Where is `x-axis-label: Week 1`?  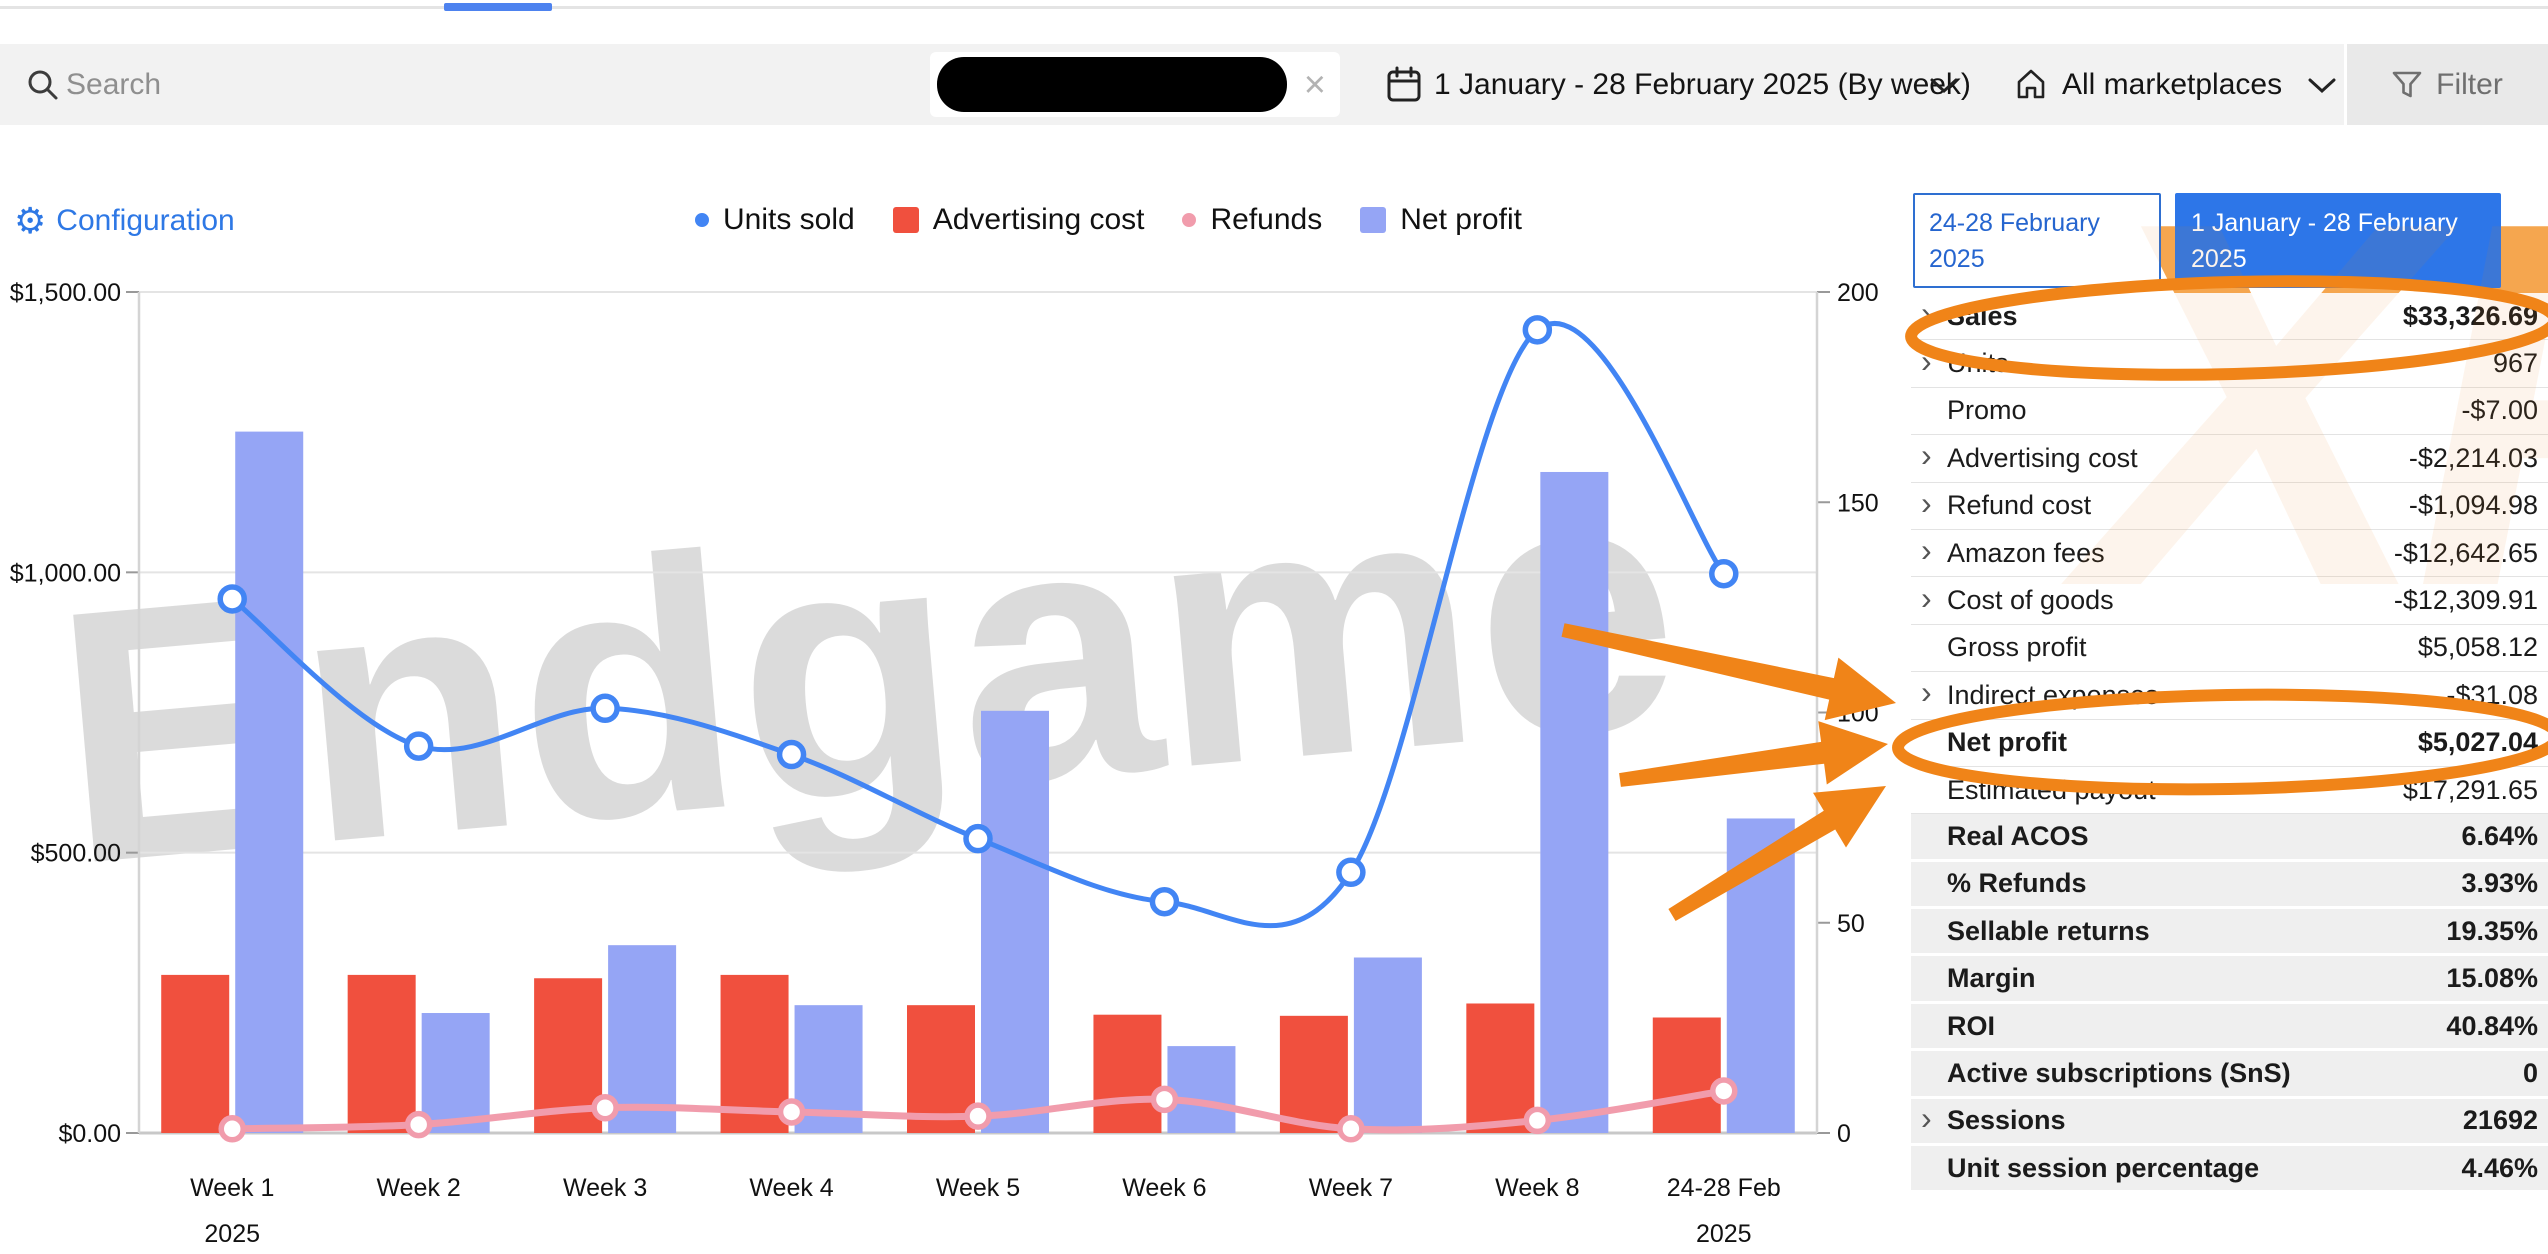
x-axis-label: Week 1 is located at coordinates (232, 1188).